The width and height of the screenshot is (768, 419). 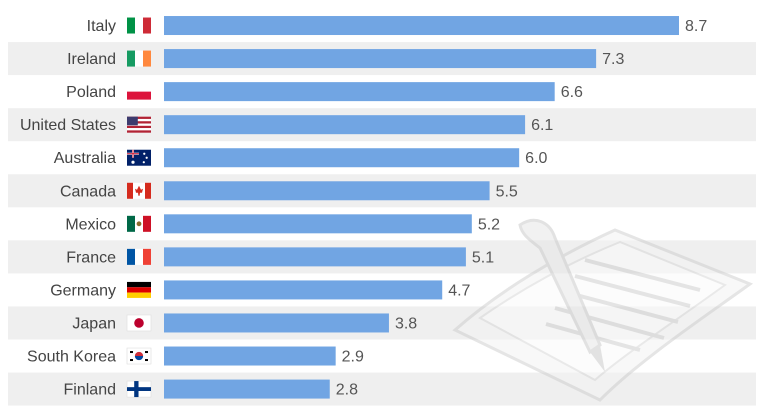 What do you see at coordinates (94, 323) in the screenshot?
I see `category-label: Japan` at bounding box center [94, 323].